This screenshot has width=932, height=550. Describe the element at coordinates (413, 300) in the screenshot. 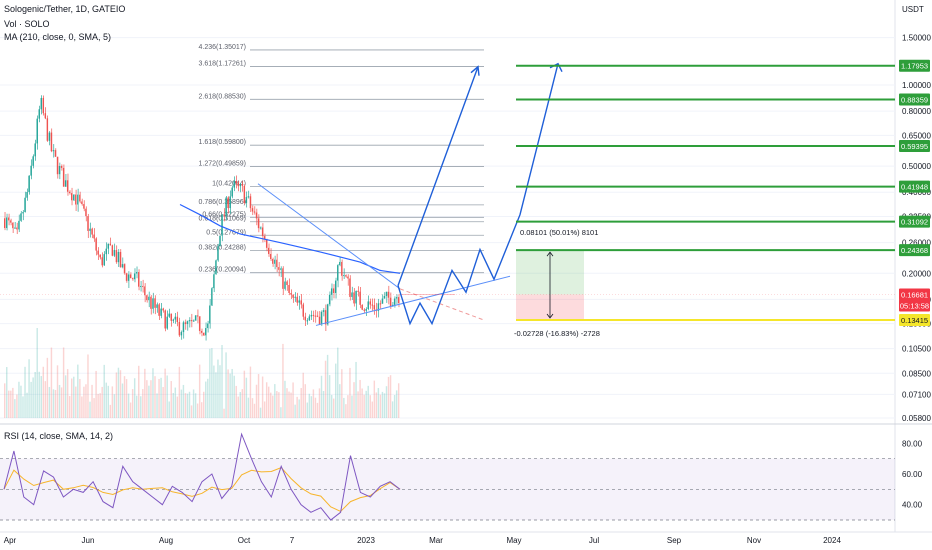

I see `support-trendline` at that location.